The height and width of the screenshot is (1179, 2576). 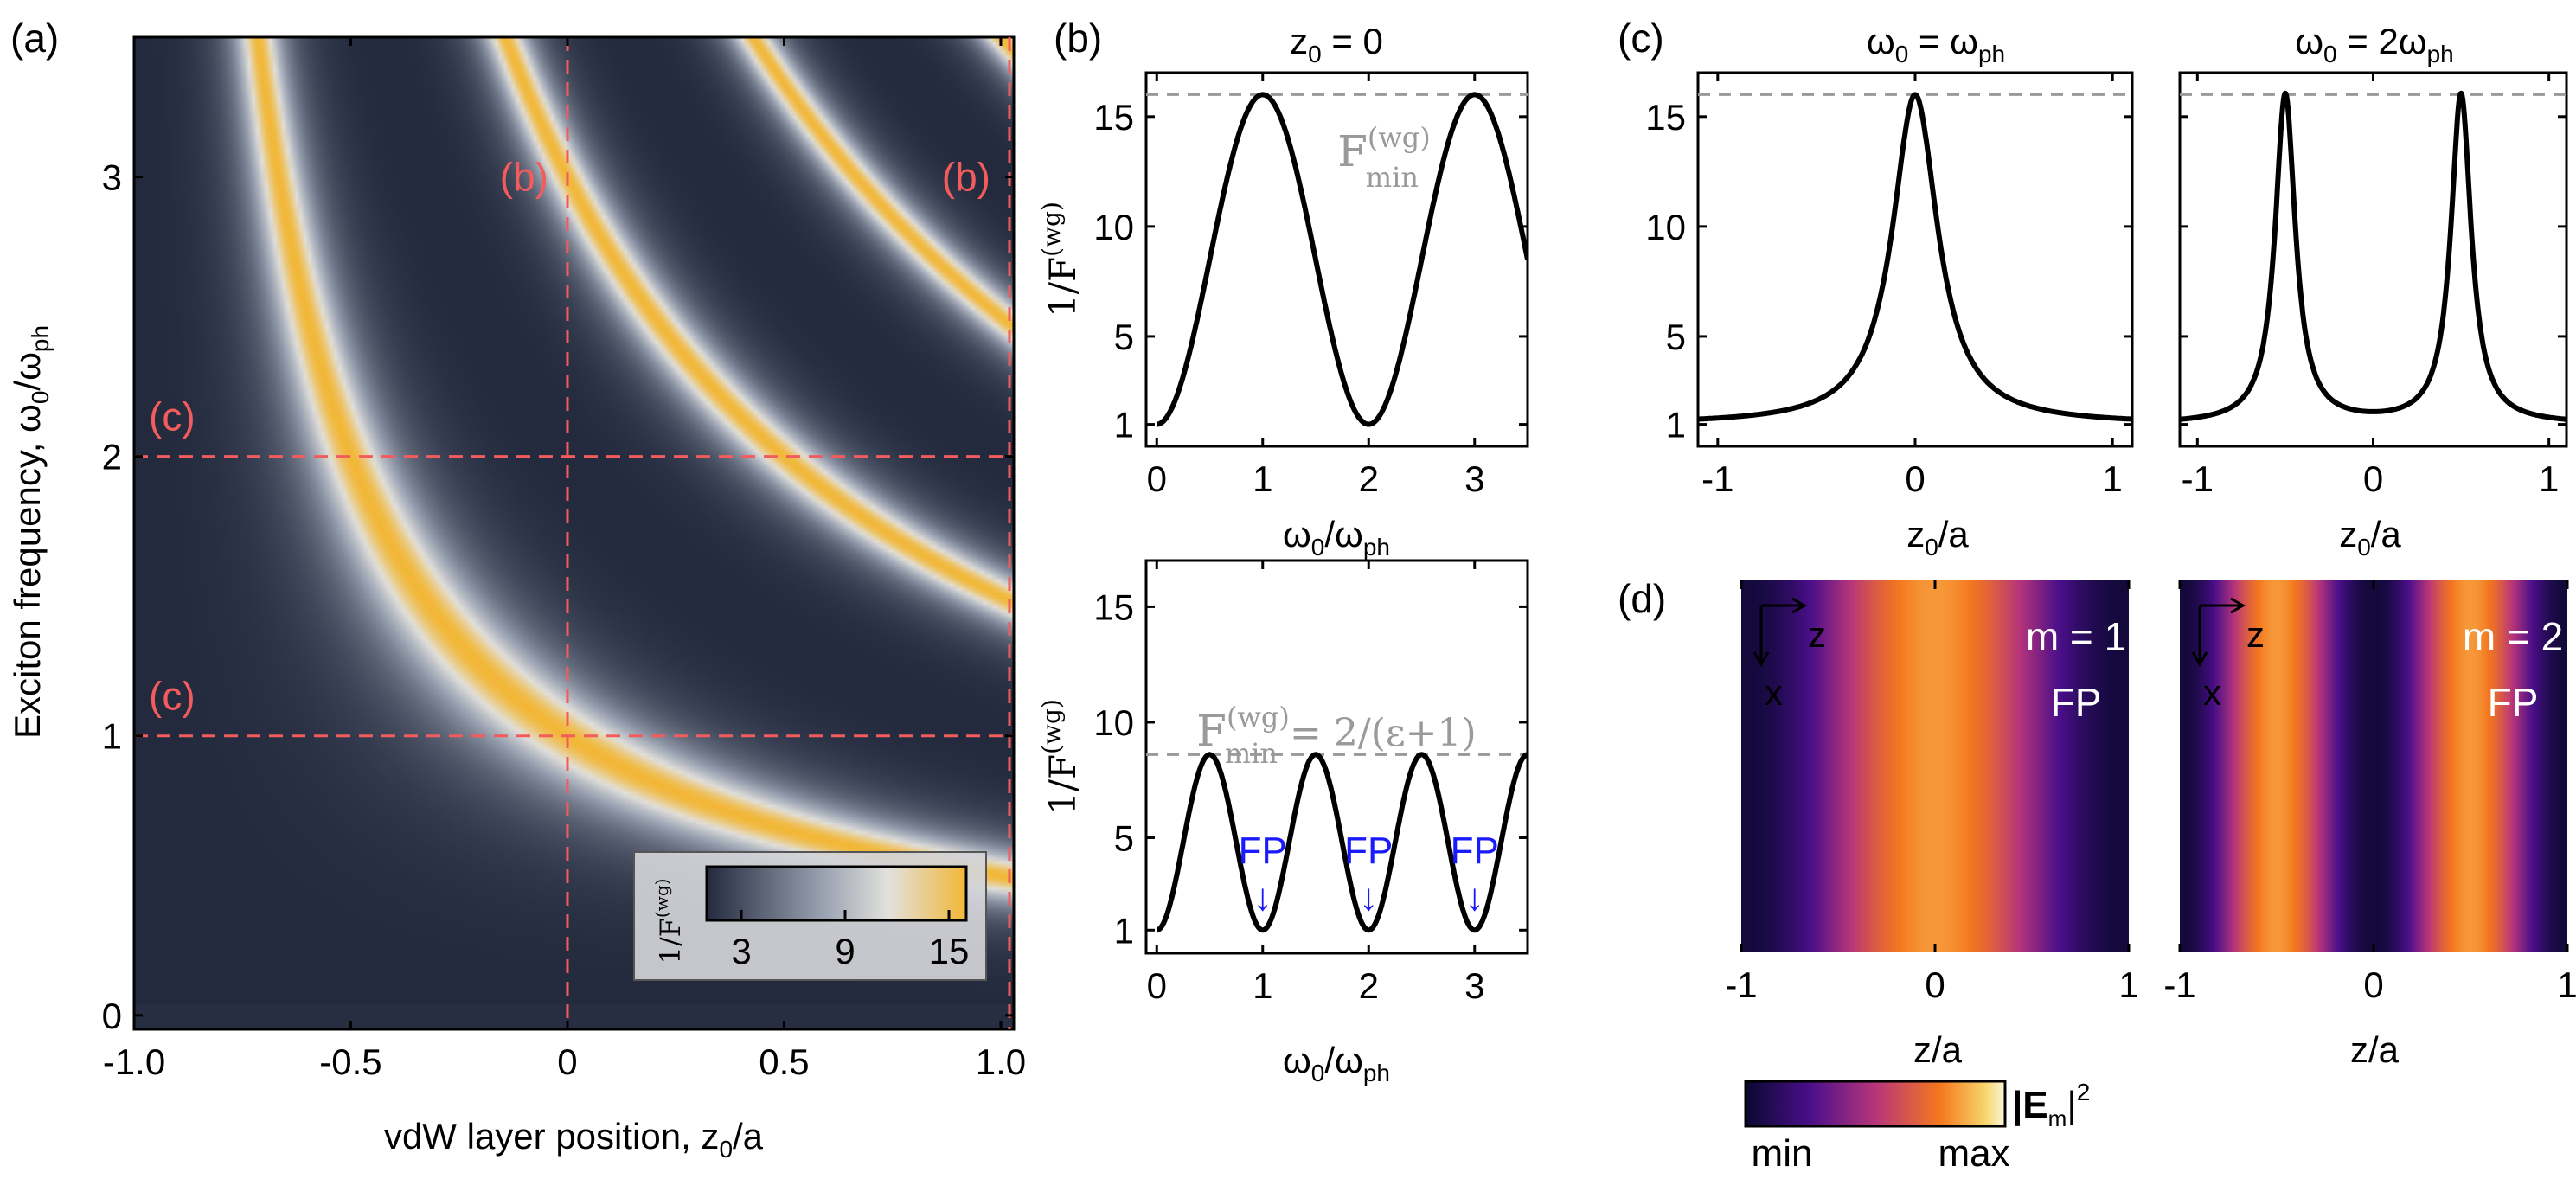 I want to click on title-c-left: ω0 = ωph, so click(x=1936, y=44).